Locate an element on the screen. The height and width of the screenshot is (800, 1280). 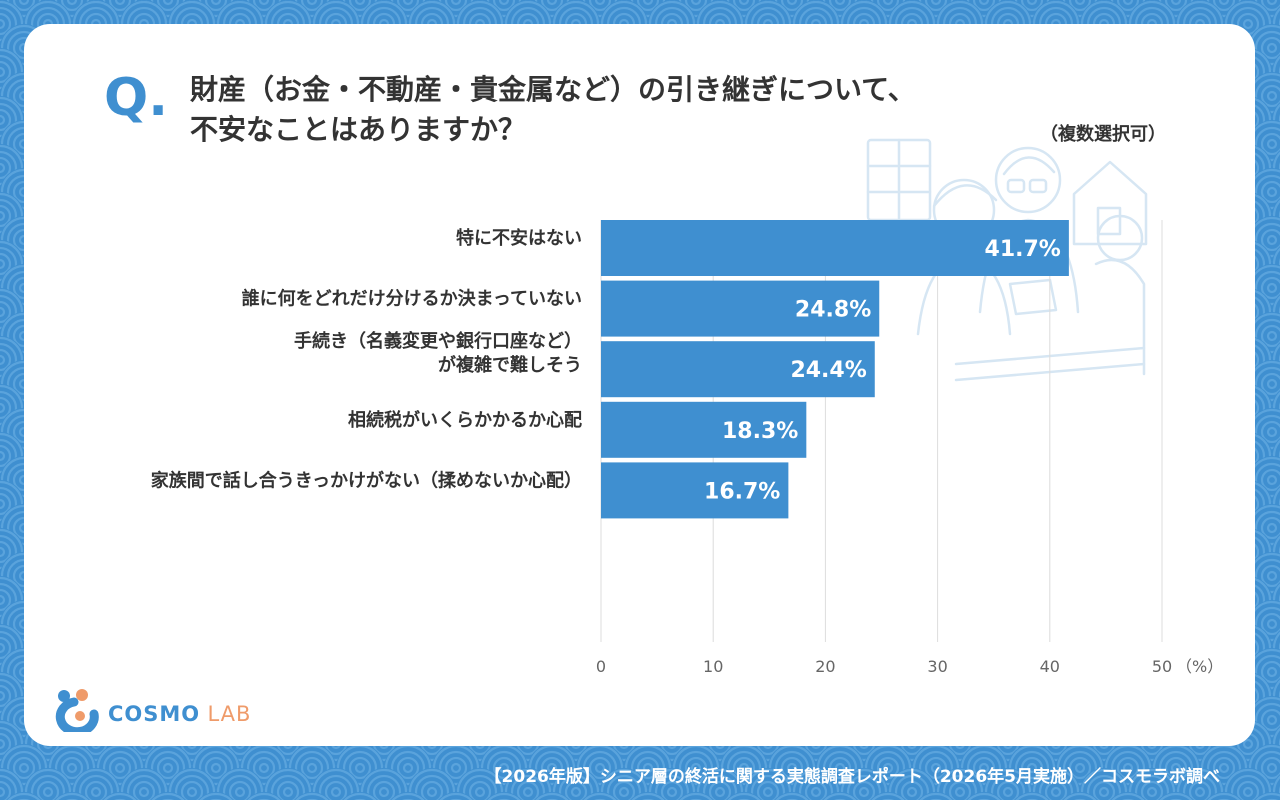
category-label: が複雑で難しそう is located at coordinates (510, 365).